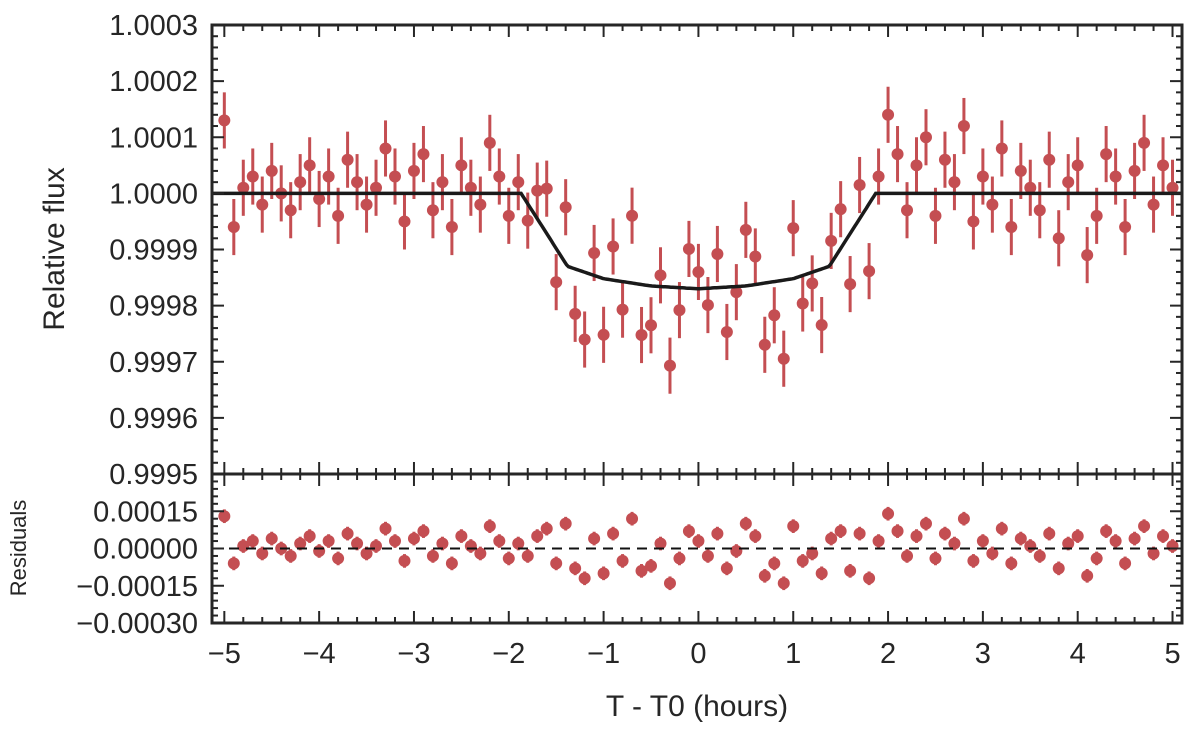 The width and height of the screenshot is (1200, 737). Describe the element at coordinates (603, 654) in the screenshot. I see `x-tick-label: −1` at that location.